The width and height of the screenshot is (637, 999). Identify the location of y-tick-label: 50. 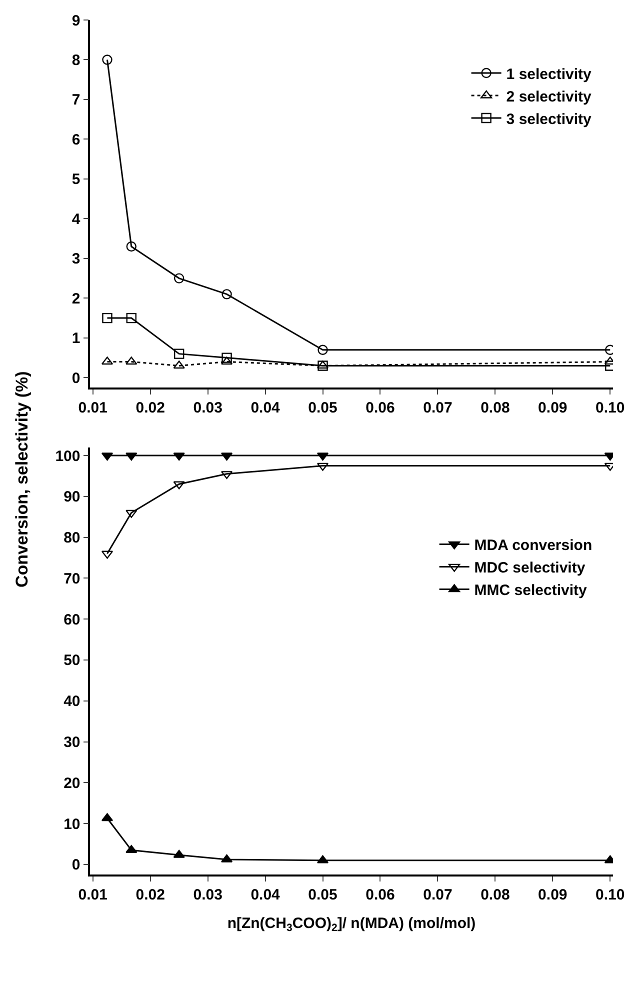
(72, 661).